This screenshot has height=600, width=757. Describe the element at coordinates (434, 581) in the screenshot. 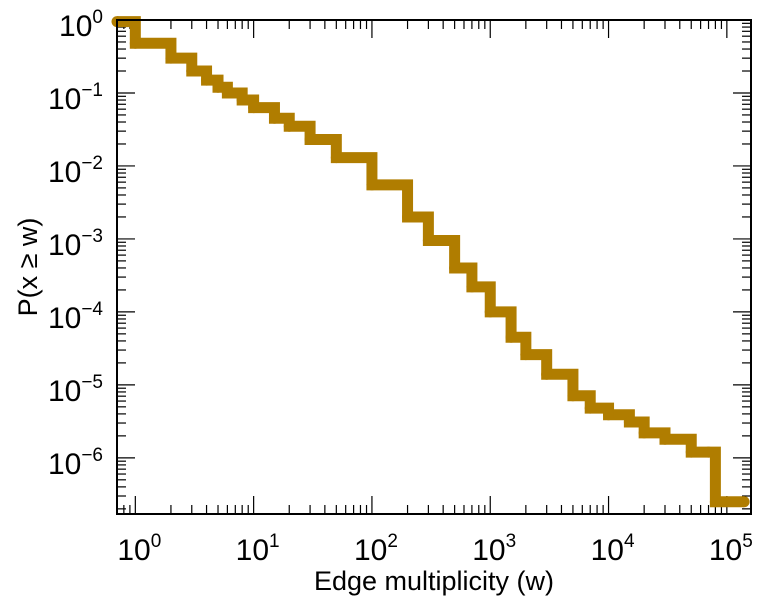

I see `x-axis-label: Edge multiplicity (w)` at that location.